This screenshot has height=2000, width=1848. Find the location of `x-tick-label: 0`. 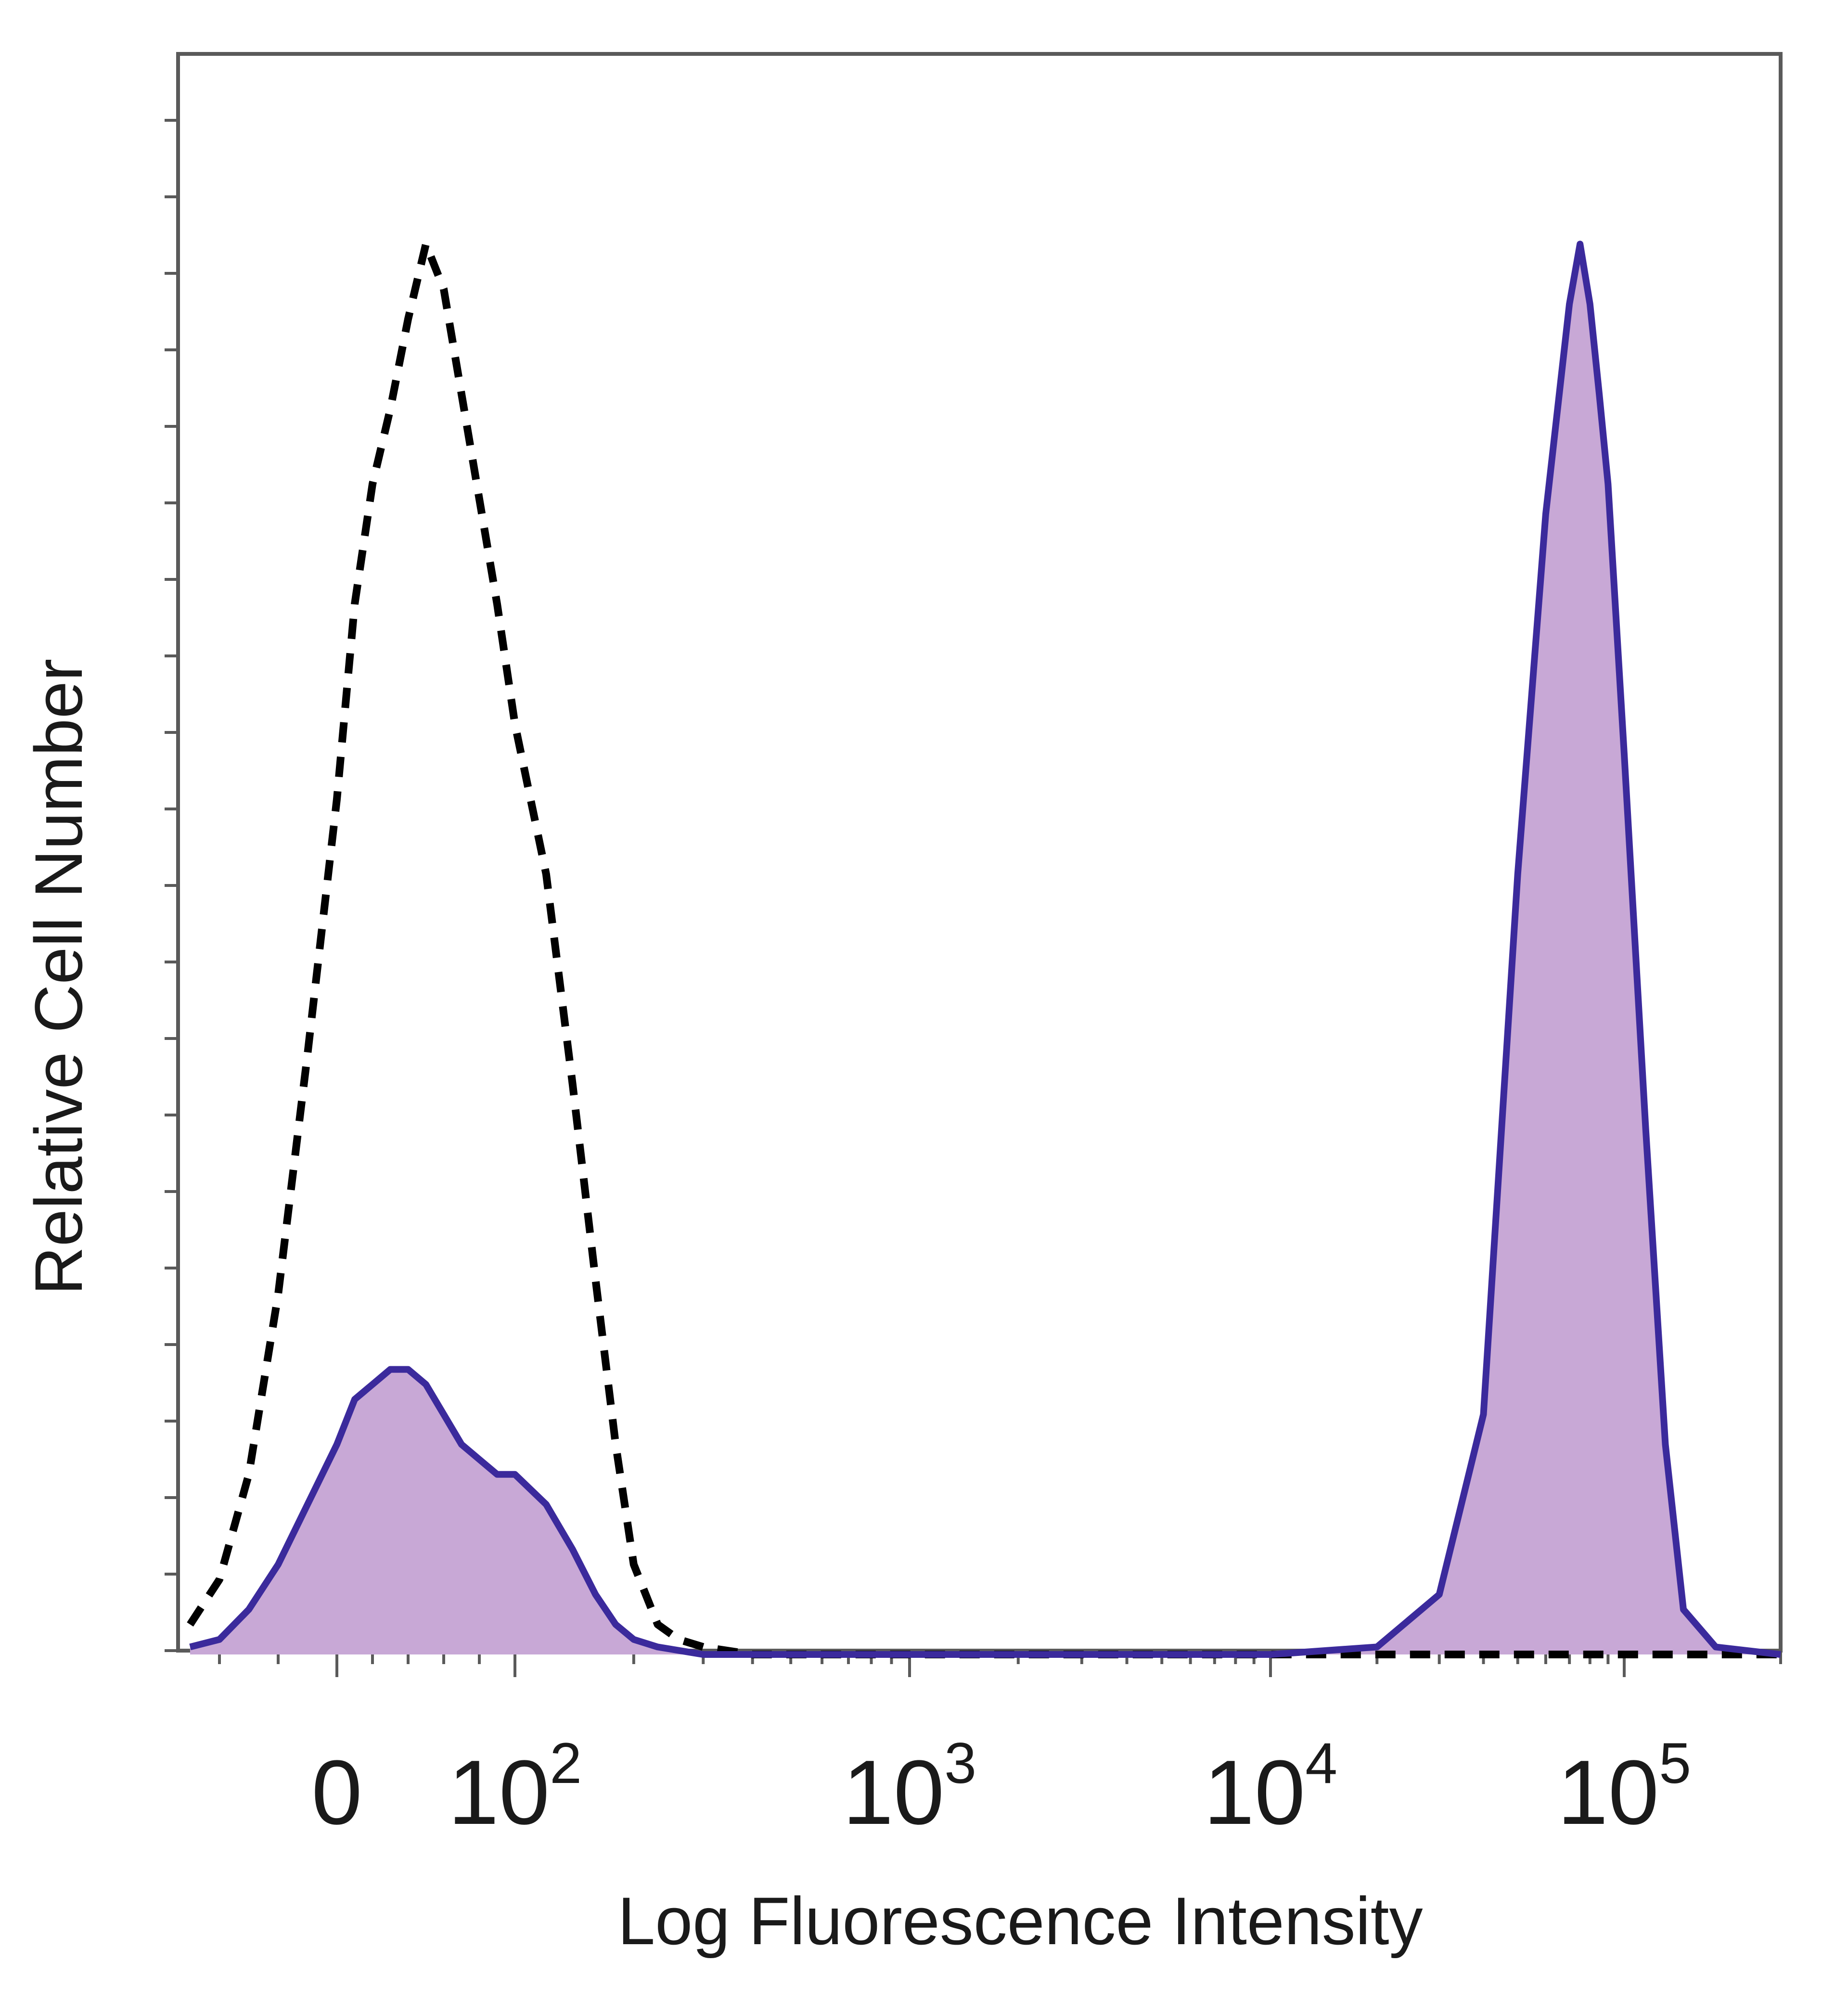

x-tick-label: 0 is located at coordinates (336, 1793).